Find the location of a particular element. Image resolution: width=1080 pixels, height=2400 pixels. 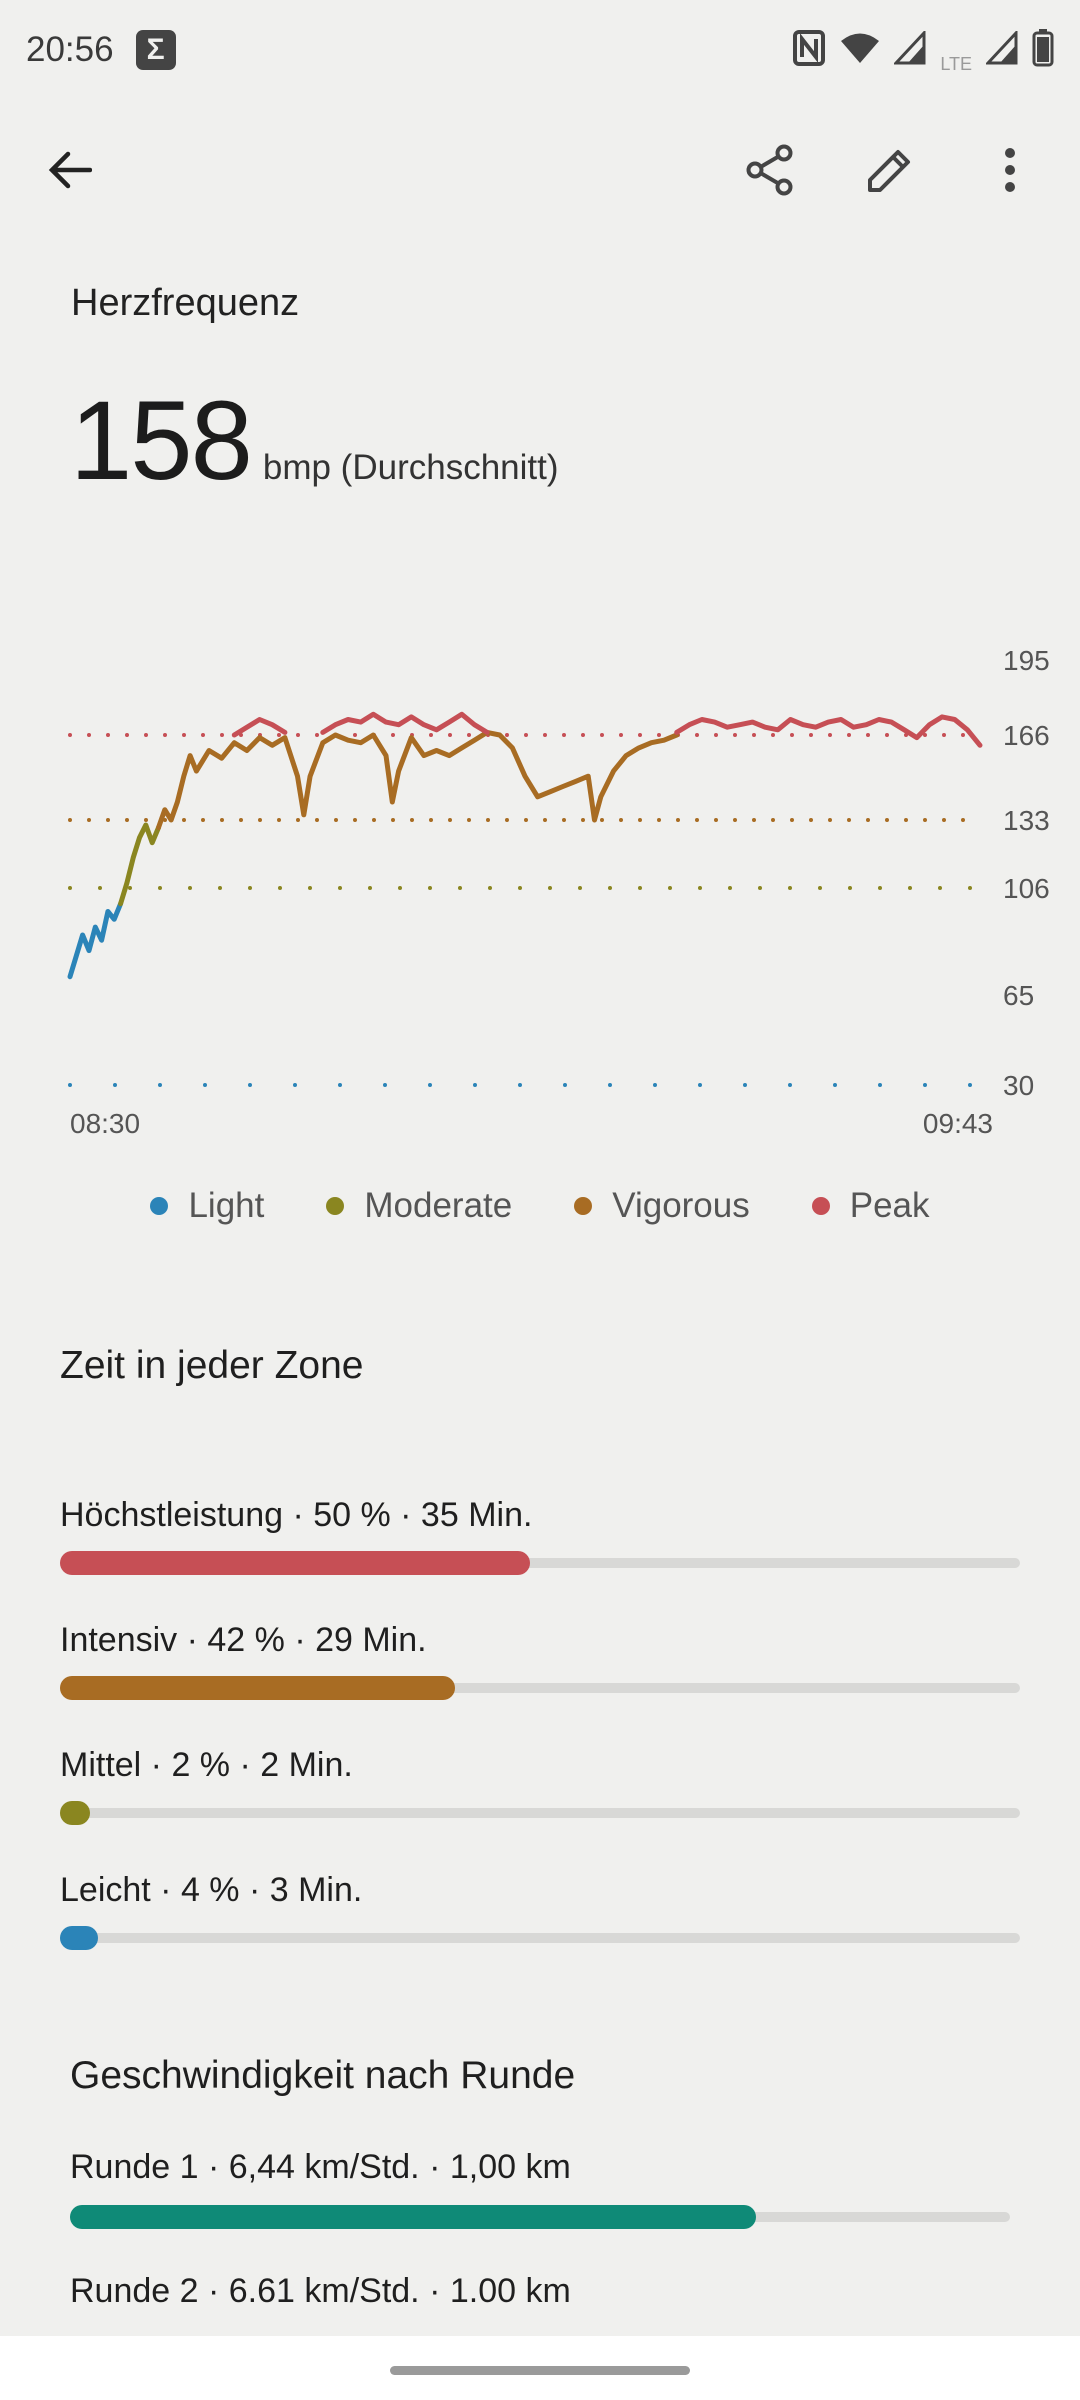

legend-label: Light is located at coordinates (226, 1205).